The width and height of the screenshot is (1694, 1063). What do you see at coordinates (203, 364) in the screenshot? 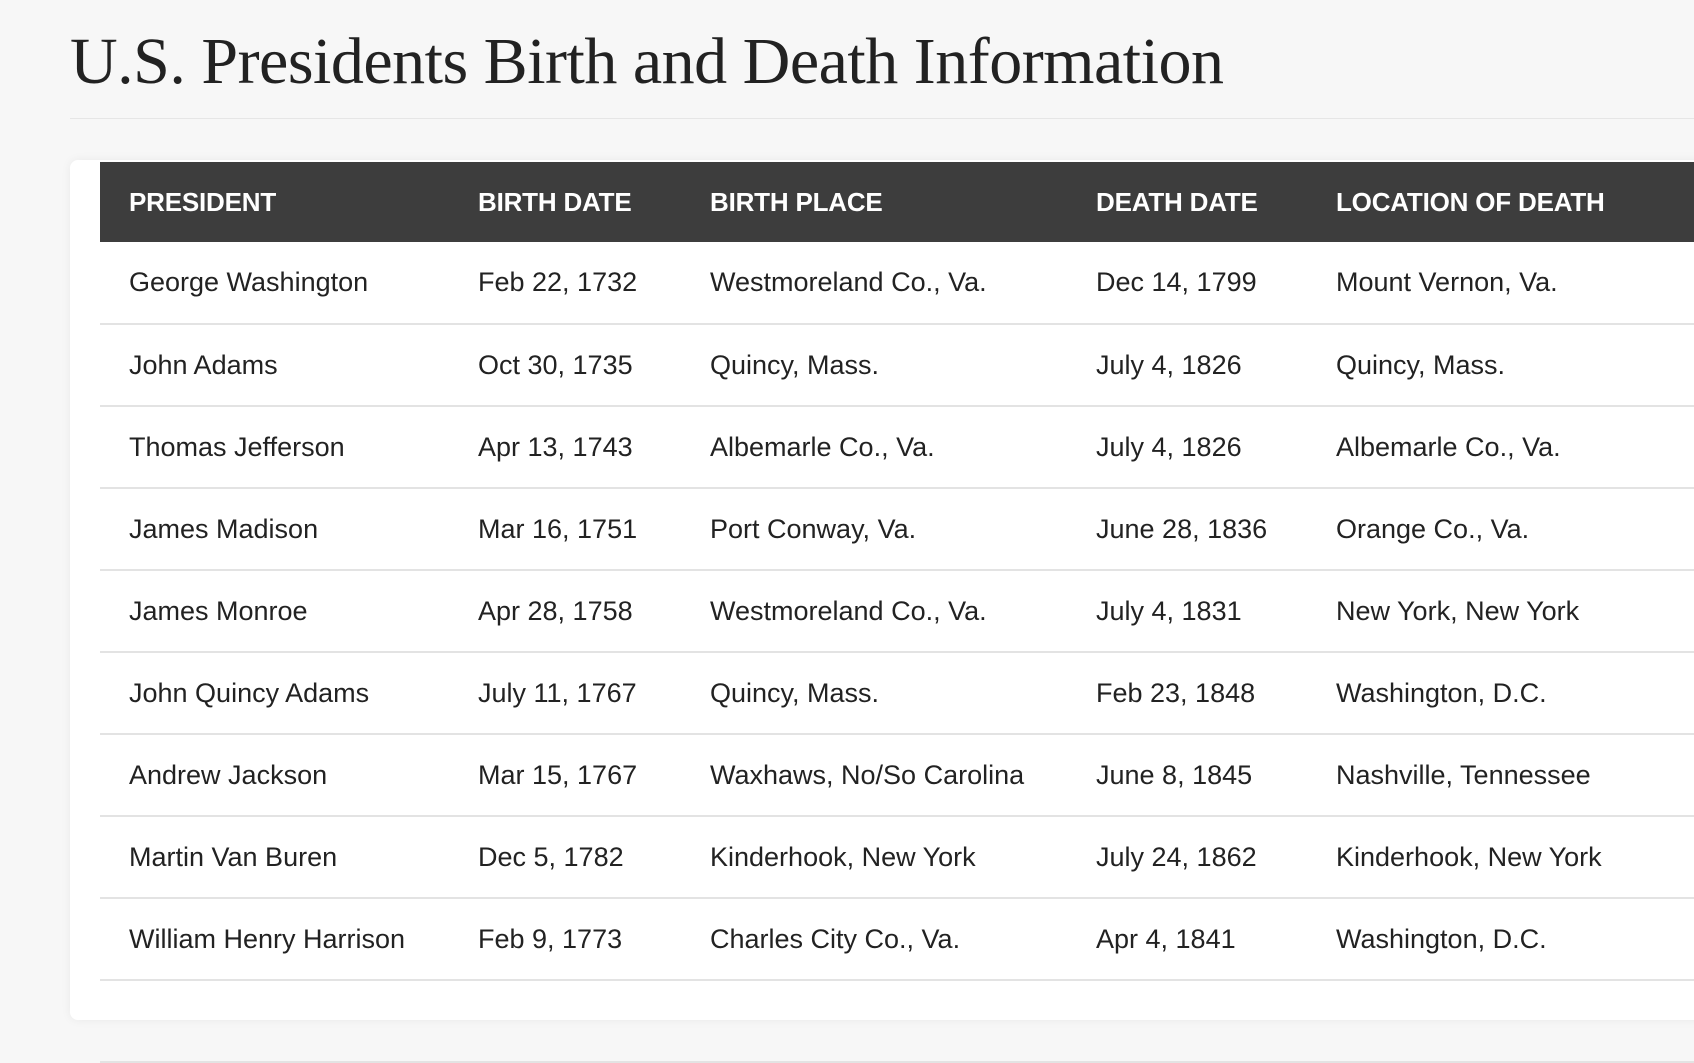
I see `president-link: John Adams` at bounding box center [203, 364].